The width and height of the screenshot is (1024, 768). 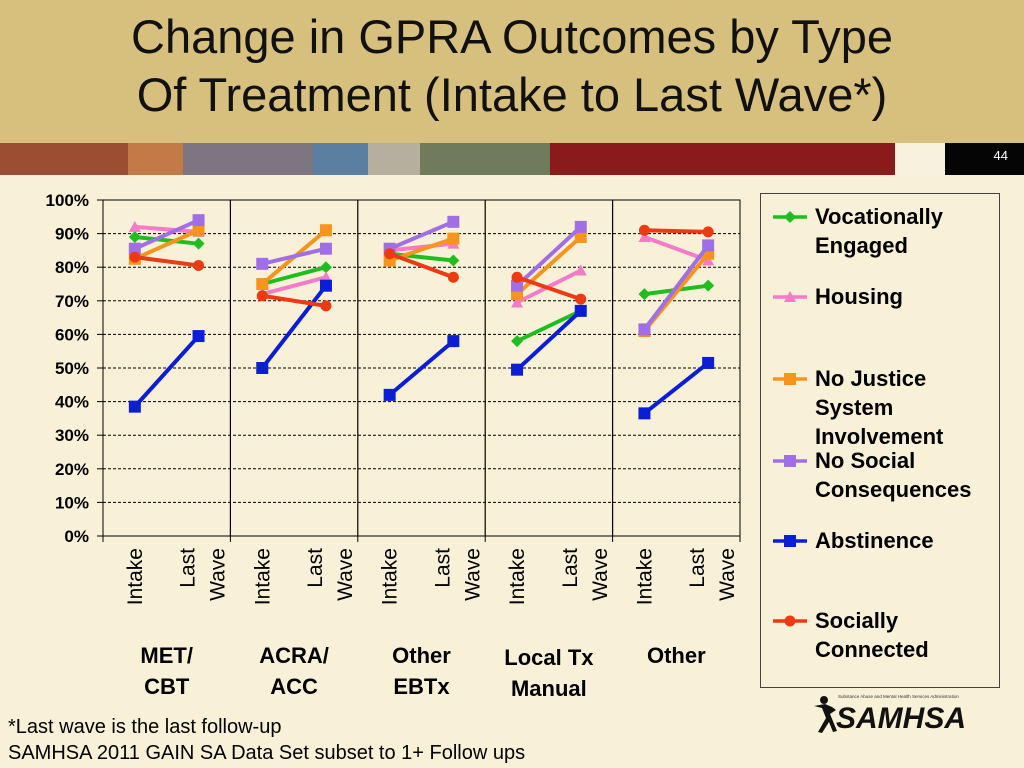 What do you see at coordinates (549, 673) in the screenshot?
I see `group-label: Local Tx Manual` at bounding box center [549, 673].